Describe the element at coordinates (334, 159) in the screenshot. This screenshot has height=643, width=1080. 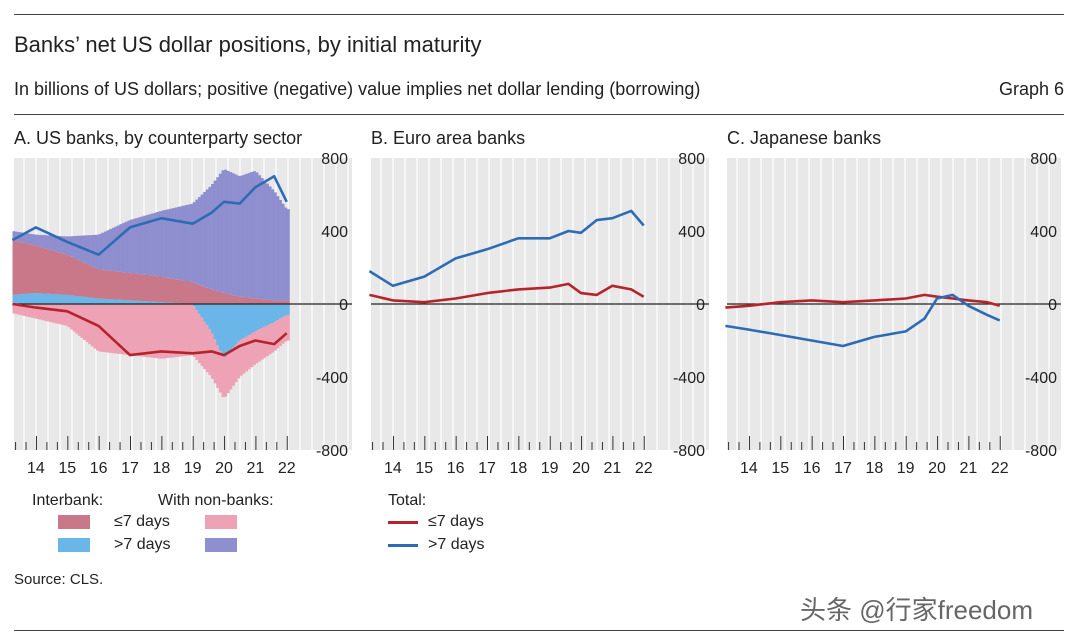
I see `panel-a-y-tick-label: 800` at that location.